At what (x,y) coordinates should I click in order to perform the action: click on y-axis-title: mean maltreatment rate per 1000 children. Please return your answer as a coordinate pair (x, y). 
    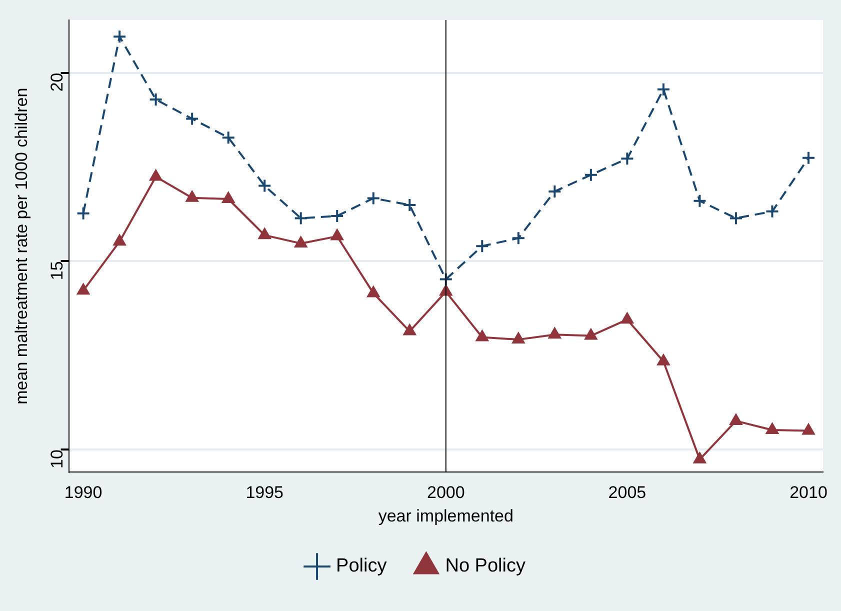
    Looking at the image, I should click on (21, 246).